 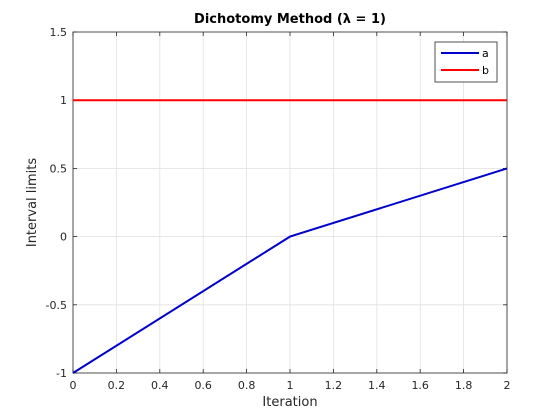 I want to click on y-axis-label: Interval limits, so click(x=32, y=203).